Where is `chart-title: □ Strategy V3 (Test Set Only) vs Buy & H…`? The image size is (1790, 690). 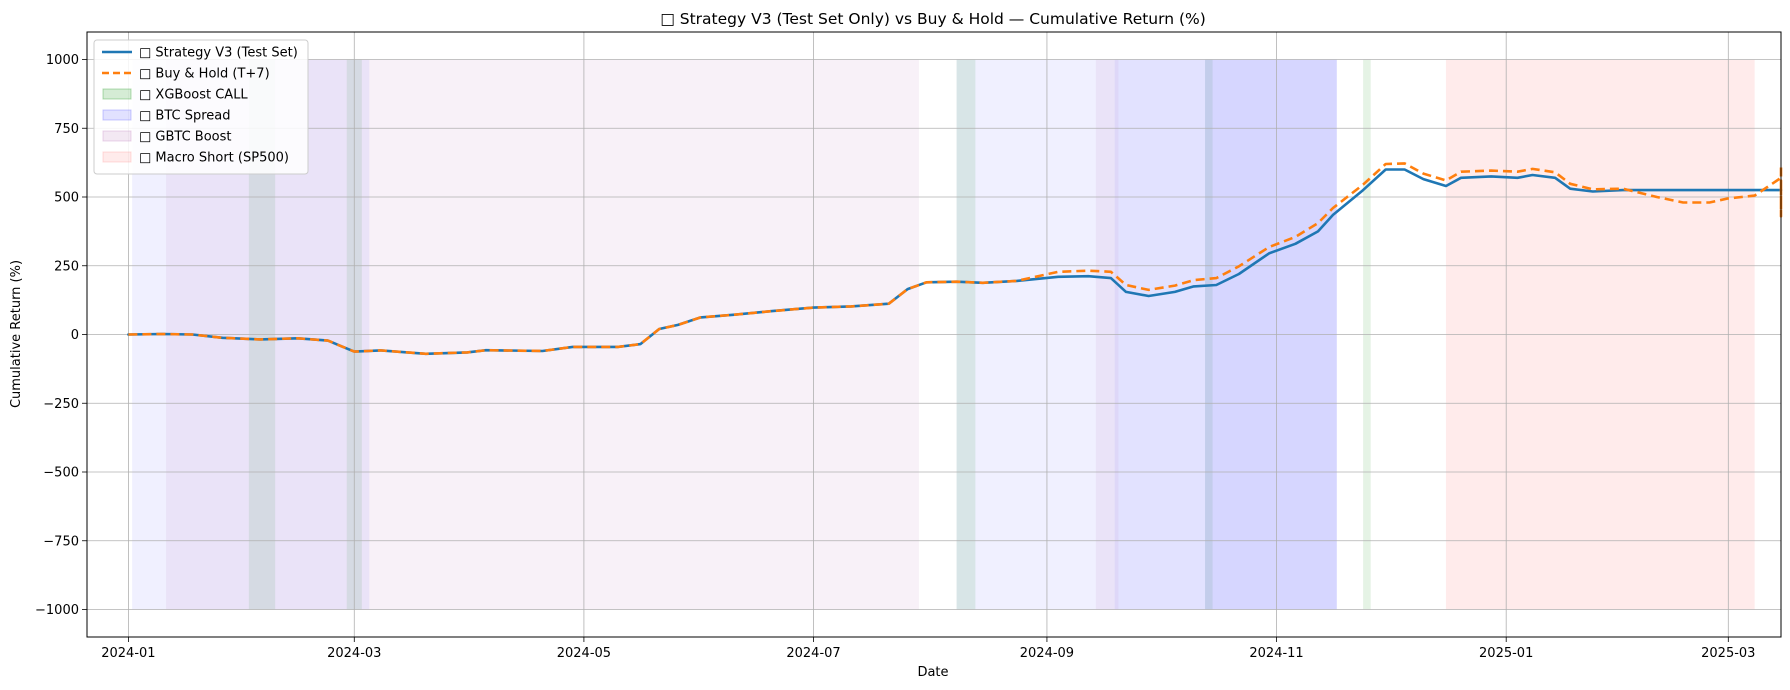 chart-title: □ Strategy V3 (Test Set Only) vs Buy & H… is located at coordinates (933, 19).